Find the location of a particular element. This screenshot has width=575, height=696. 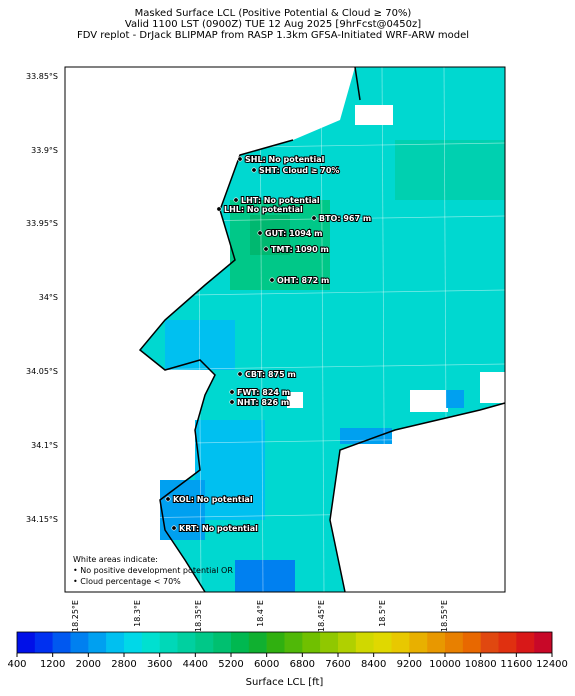

lat-label: 34°S is located at coordinates (48, 297).